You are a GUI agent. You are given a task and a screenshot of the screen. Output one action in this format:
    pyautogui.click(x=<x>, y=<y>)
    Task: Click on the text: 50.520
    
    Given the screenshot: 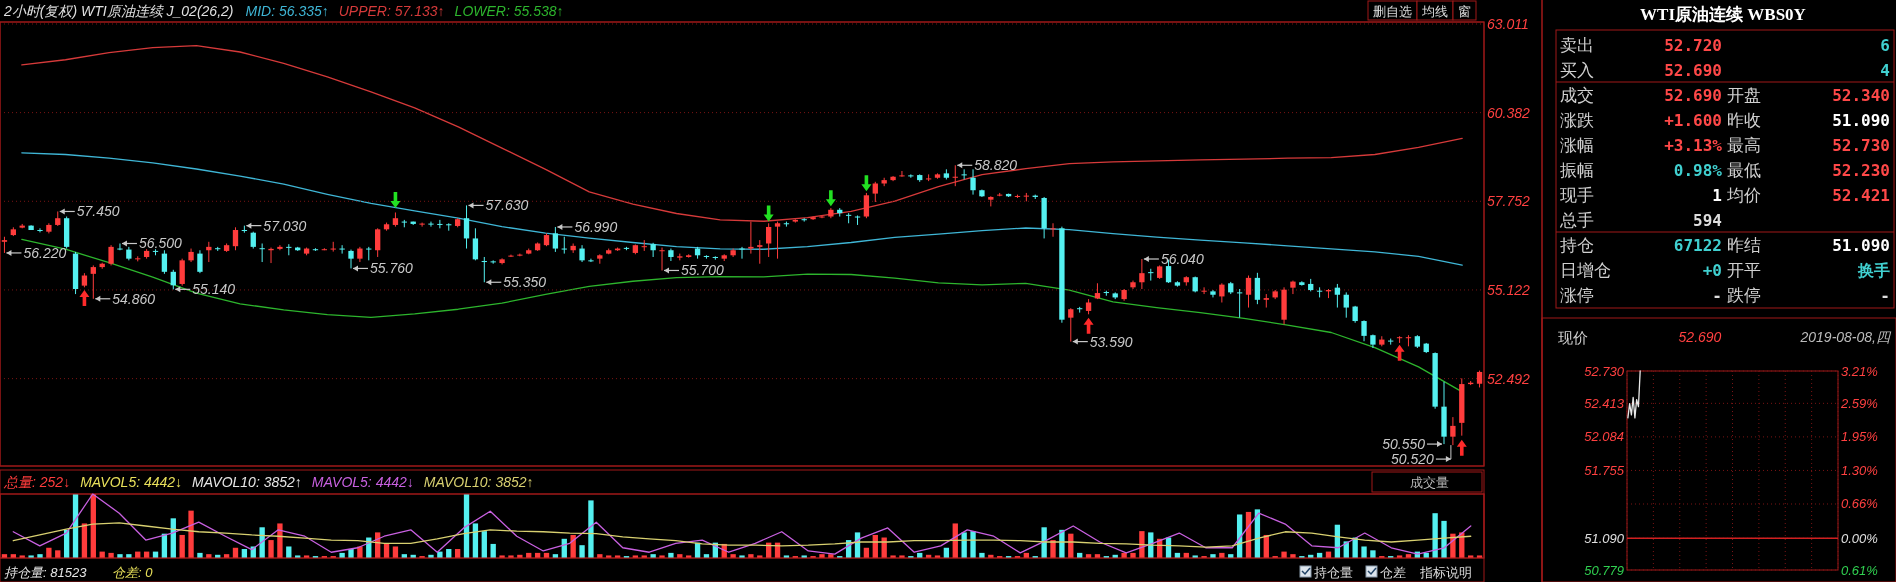 What is the action you would take?
    pyautogui.click(x=1412, y=459)
    